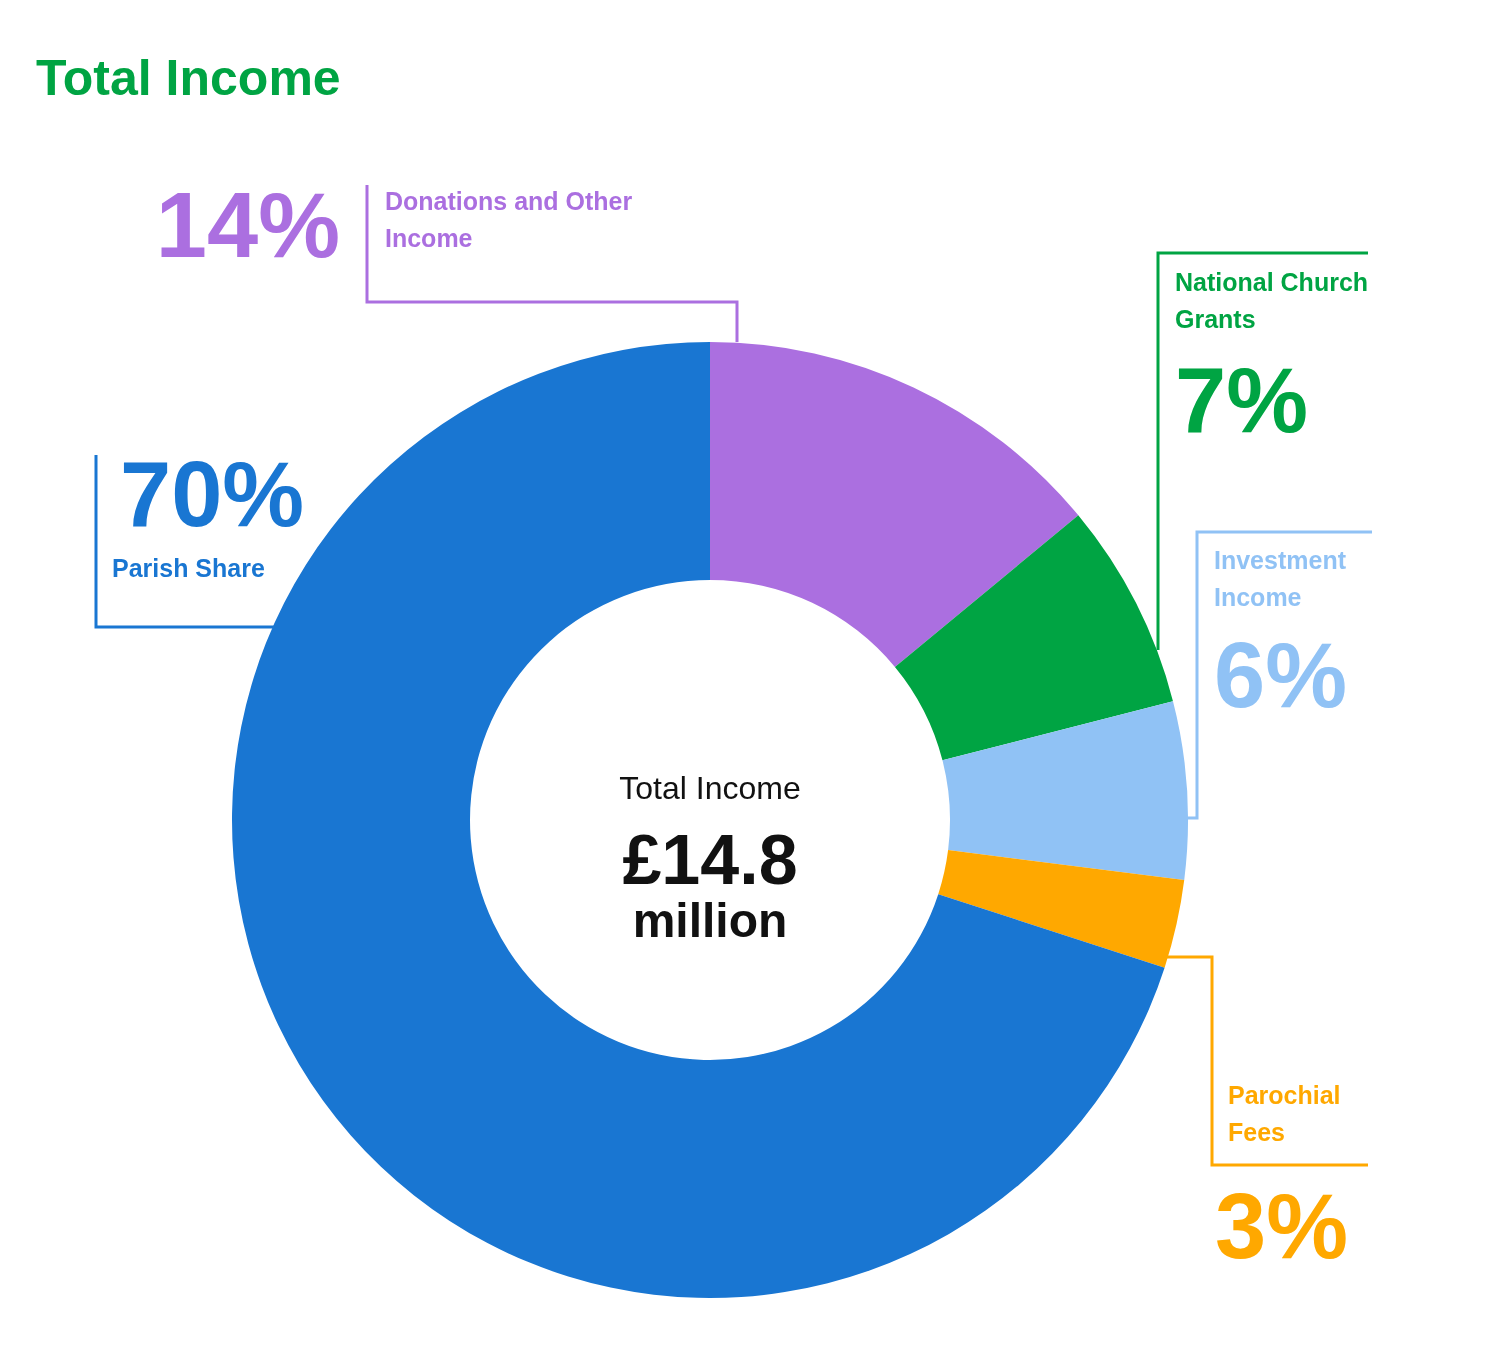 The height and width of the screenshot is (1364, 1509). What do you see at coordinates (1272, 300) in the screenshot?
I see `slice-label: National Church Grants` at bounding box center [1272, 300].